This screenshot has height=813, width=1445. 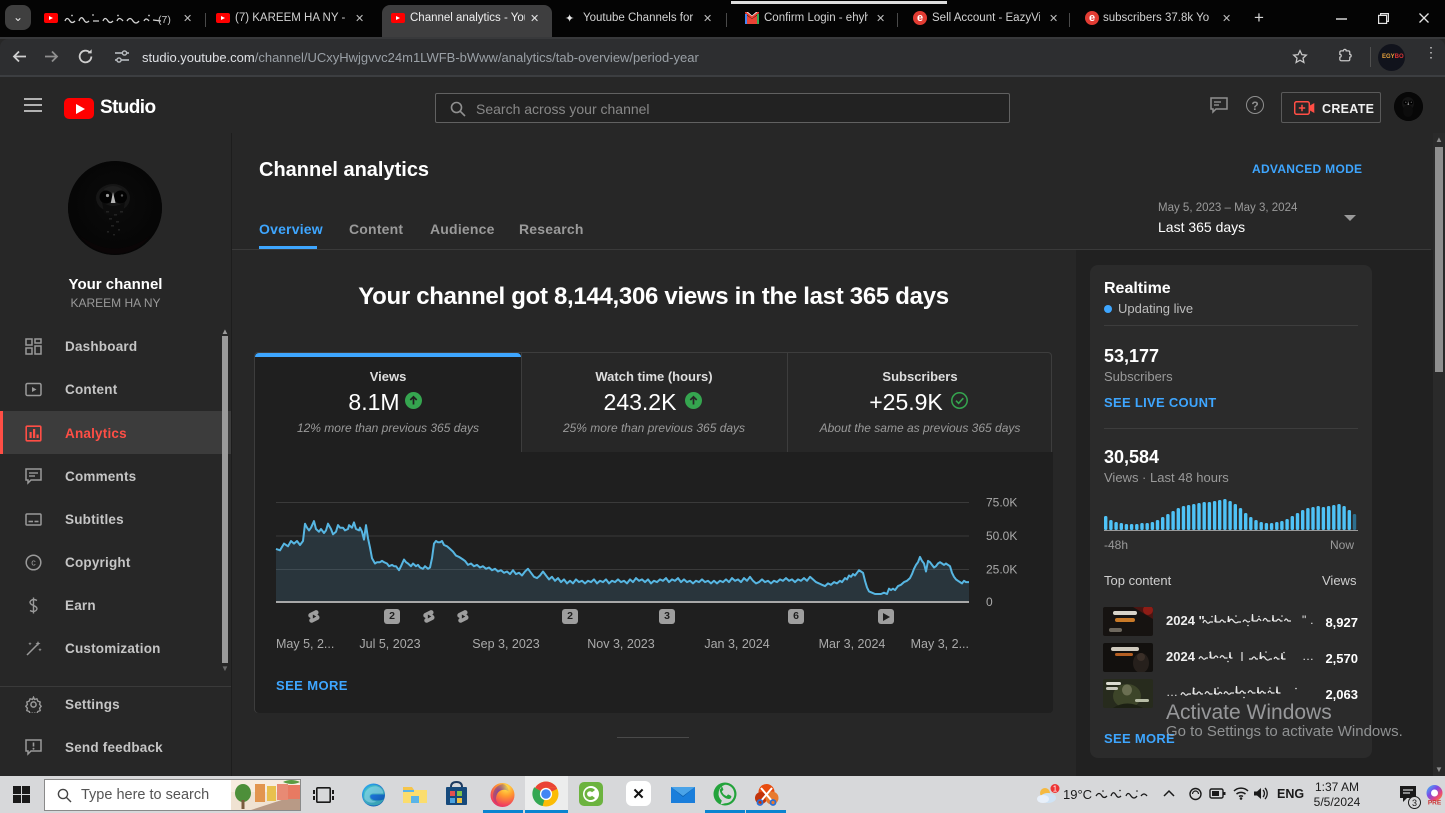 What do you see at coordinates (1001, 503) in the screenshot?
I see `svg-text: 75.0K` at bounding box center [1001, 503].